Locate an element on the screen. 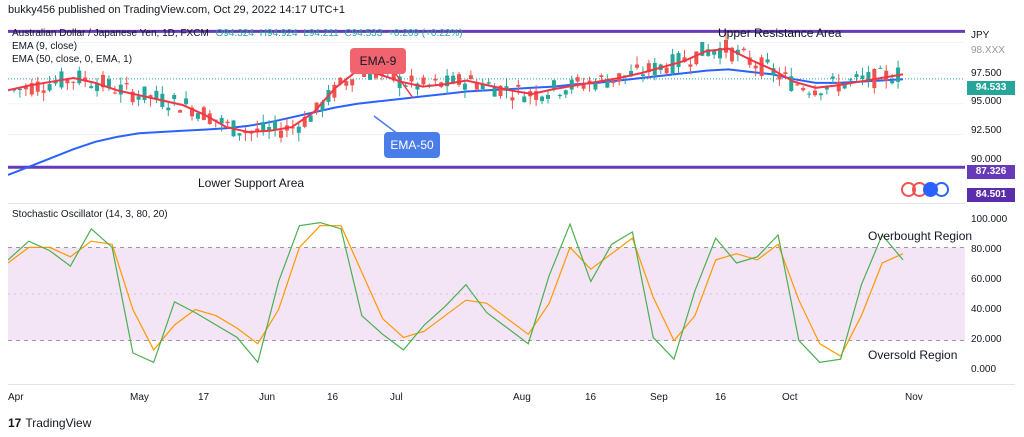 This screenshot has width=1024, height=437. x-label-sep16: 16 is located at coordinates (721, 397).